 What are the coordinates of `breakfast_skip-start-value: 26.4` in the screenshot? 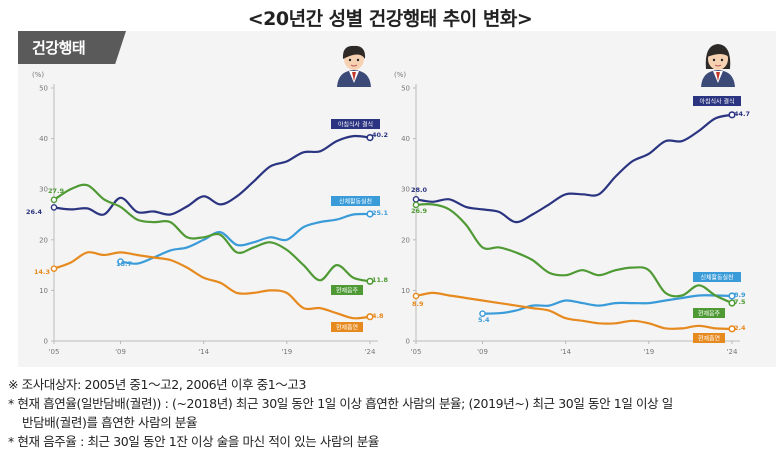 It's located at (34, 212).